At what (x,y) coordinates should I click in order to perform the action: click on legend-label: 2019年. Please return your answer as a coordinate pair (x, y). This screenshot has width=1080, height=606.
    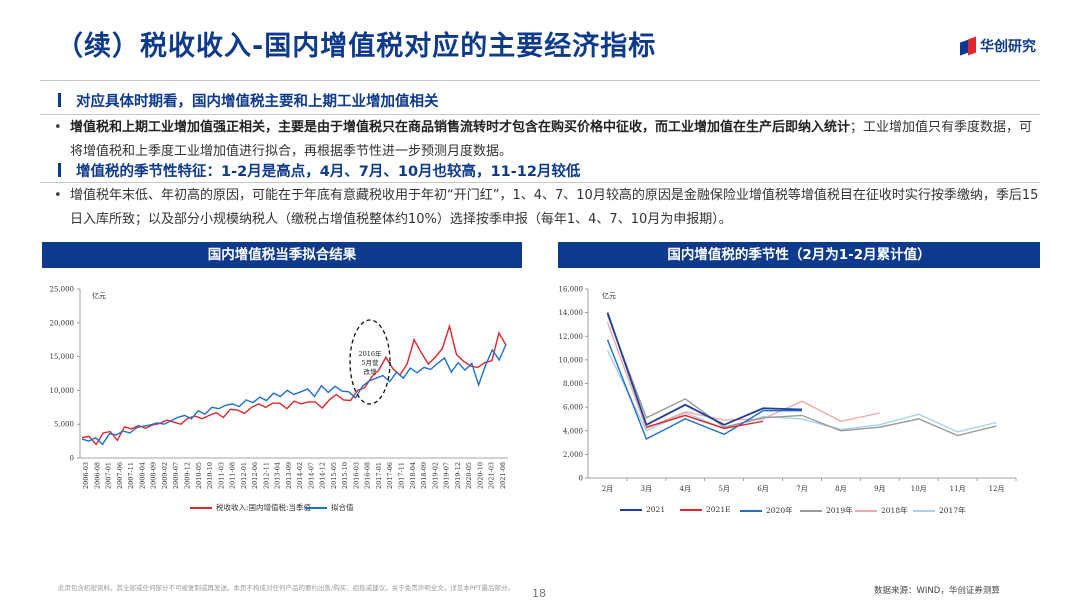
    Looking at the image, I should click on (839, 510).